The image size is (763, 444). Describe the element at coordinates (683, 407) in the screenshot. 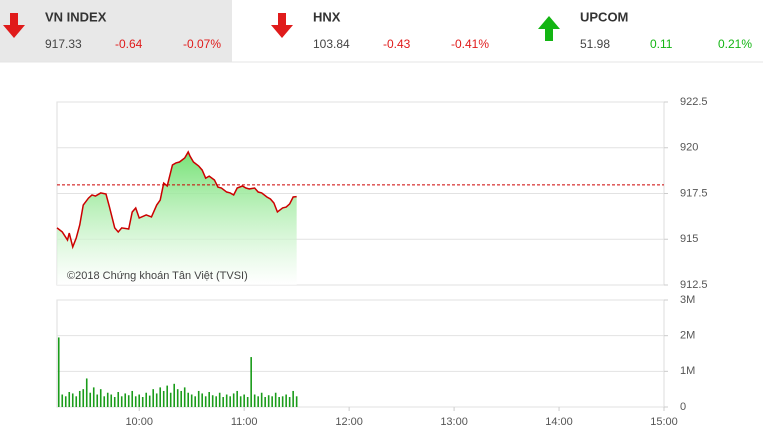

I see `y-tick-label: 0` at that location.